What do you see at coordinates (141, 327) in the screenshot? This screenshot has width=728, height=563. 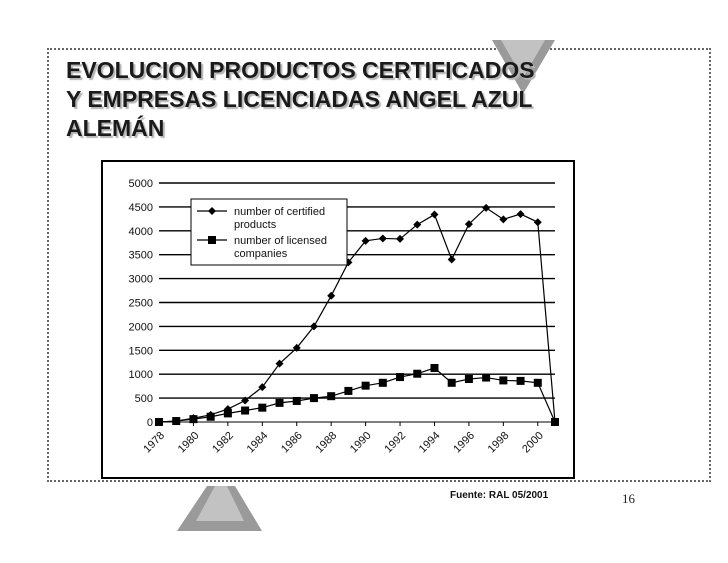 I see `y-tick-label: 2000` at bounding box center [141, 327].